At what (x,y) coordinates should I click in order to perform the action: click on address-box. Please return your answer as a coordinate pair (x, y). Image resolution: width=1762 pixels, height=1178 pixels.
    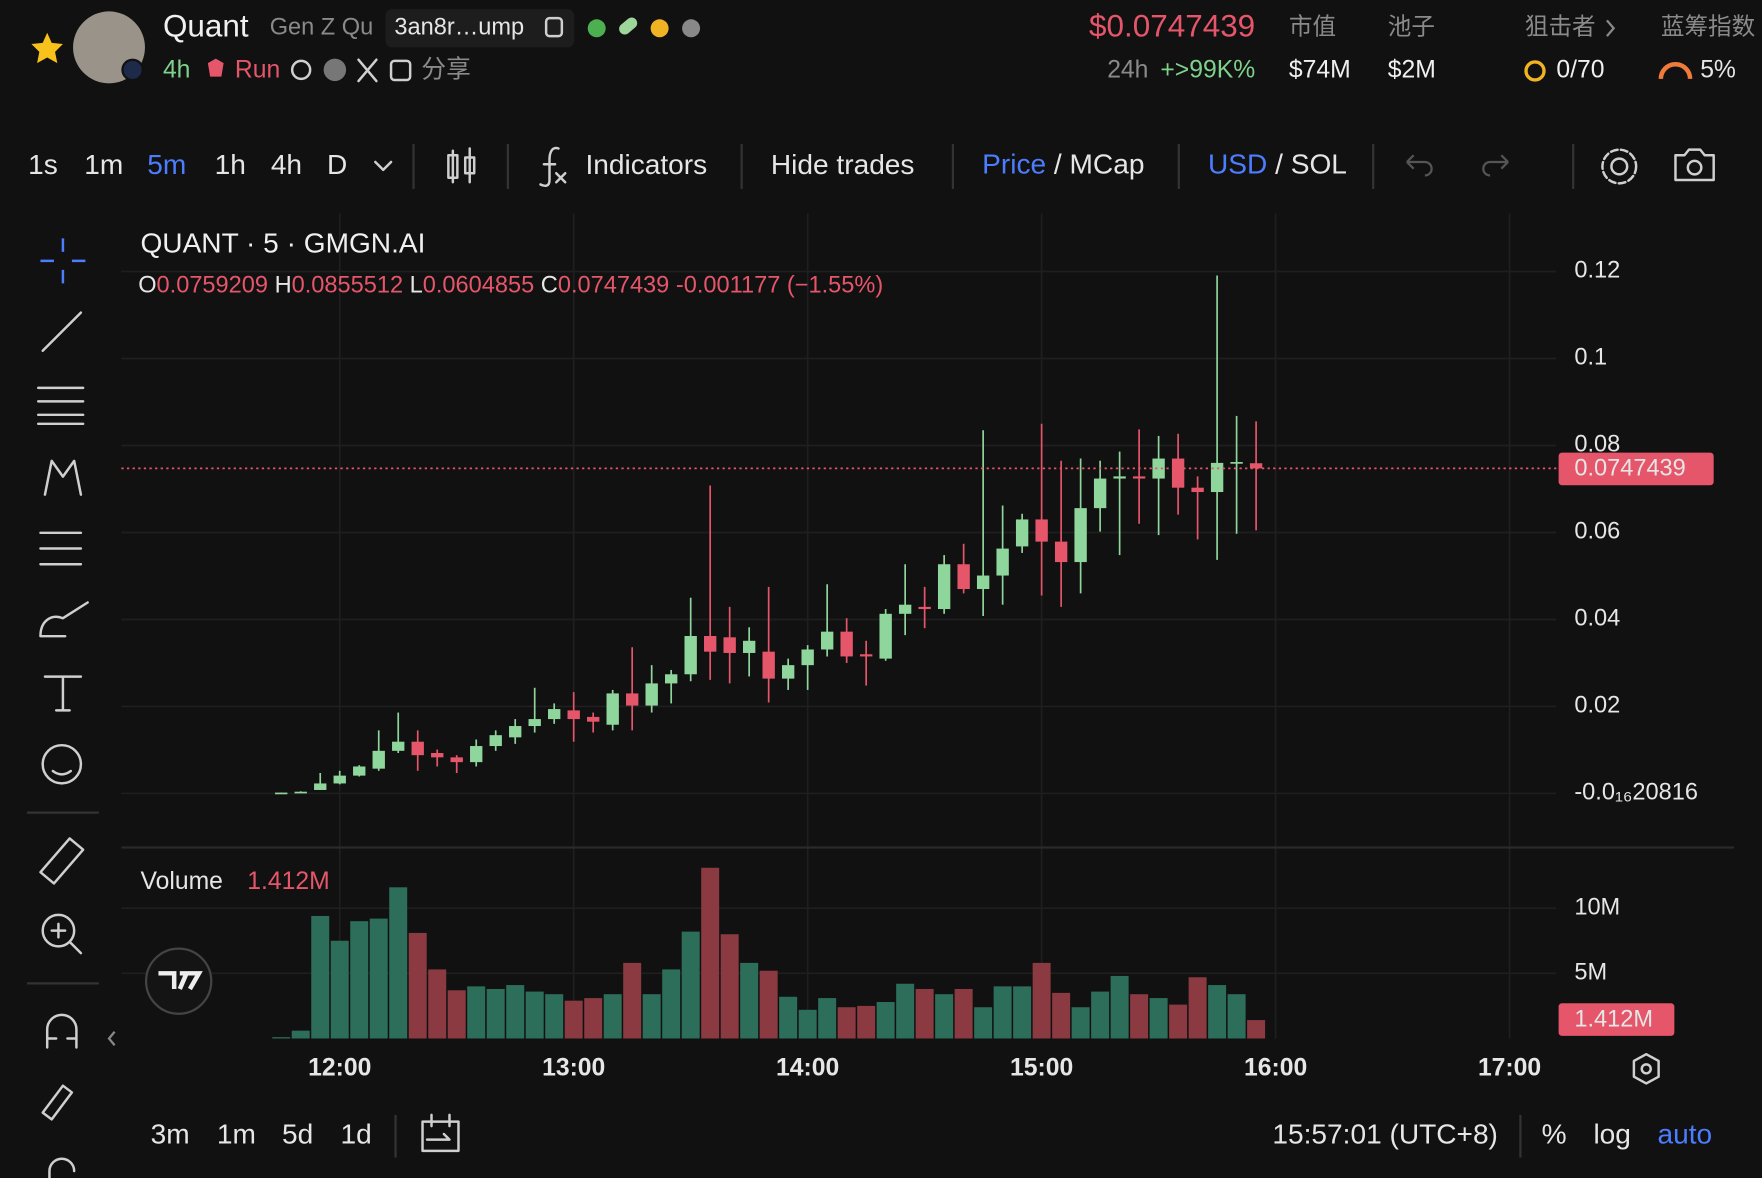
    Looking at the image, I should click on (480, 28).